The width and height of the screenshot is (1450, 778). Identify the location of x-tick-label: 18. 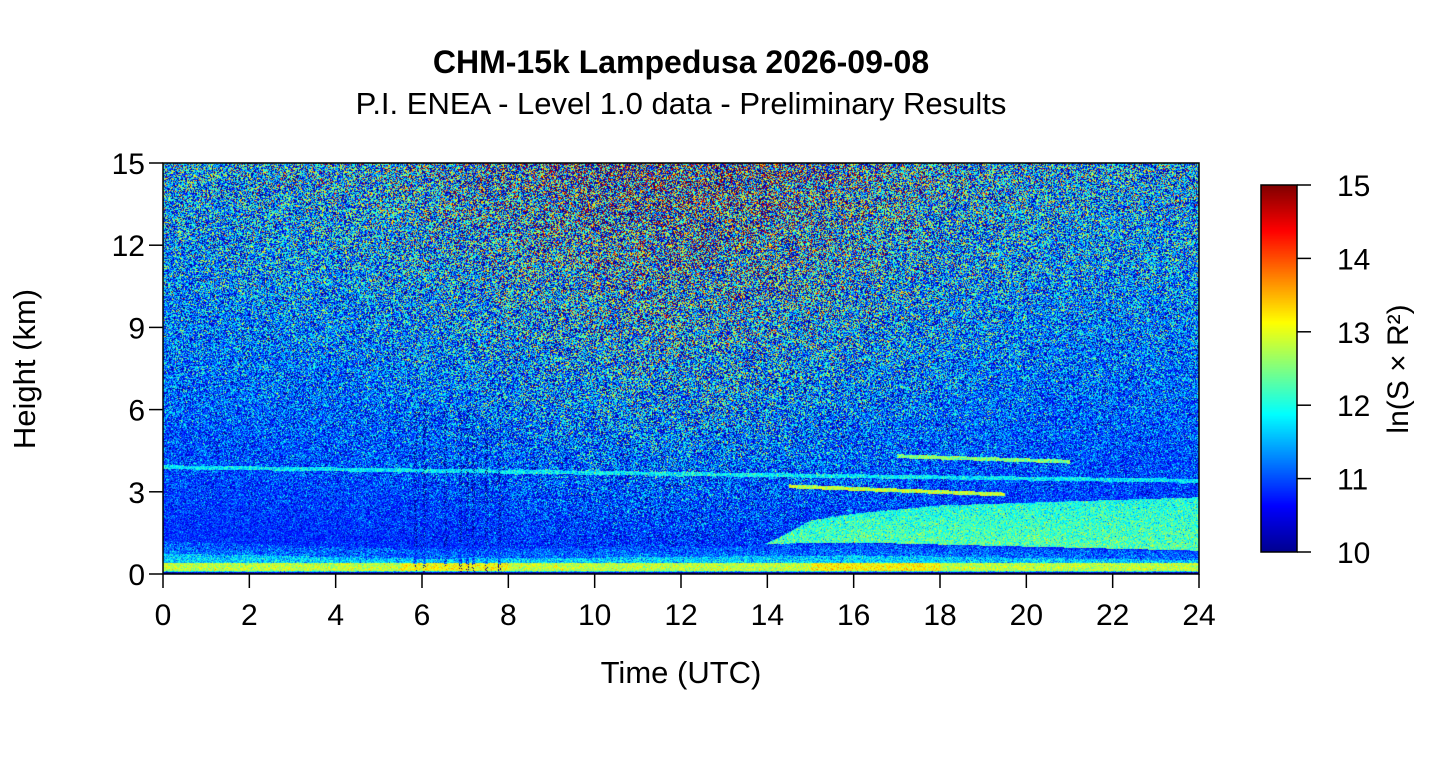
(939, 615).